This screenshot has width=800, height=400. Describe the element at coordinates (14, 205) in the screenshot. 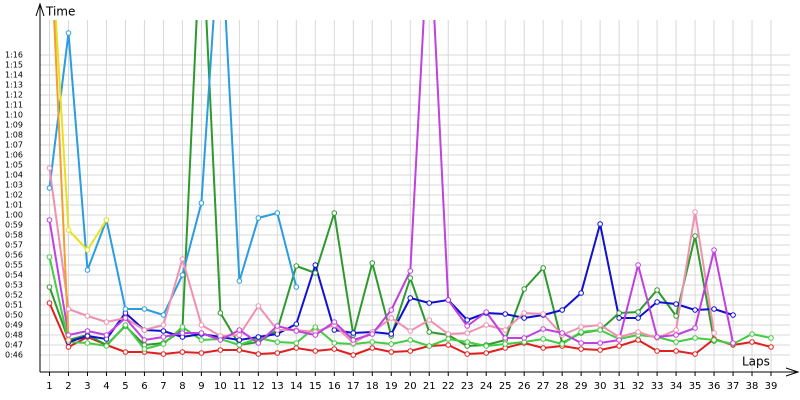

I see `y-tick-label: 1:01` at that location.